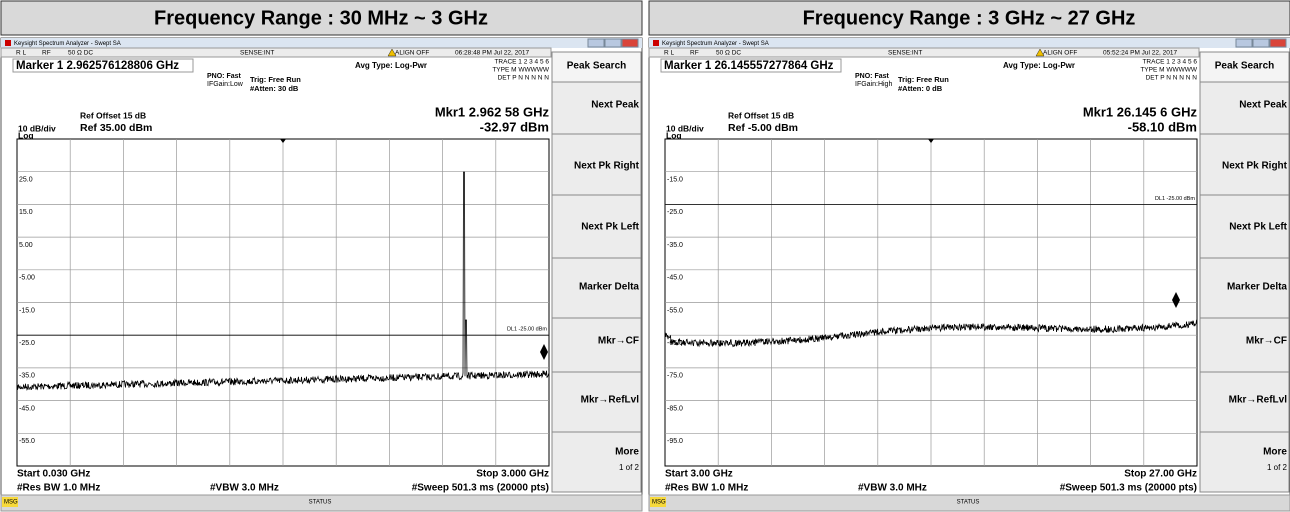 Image resolution: width=1290 pixels, height=512 pixels. Describe the element at coordinates (58, 488) in the screenshot. I see `res-bw: #Res BW 1.0 MHz` at that location.